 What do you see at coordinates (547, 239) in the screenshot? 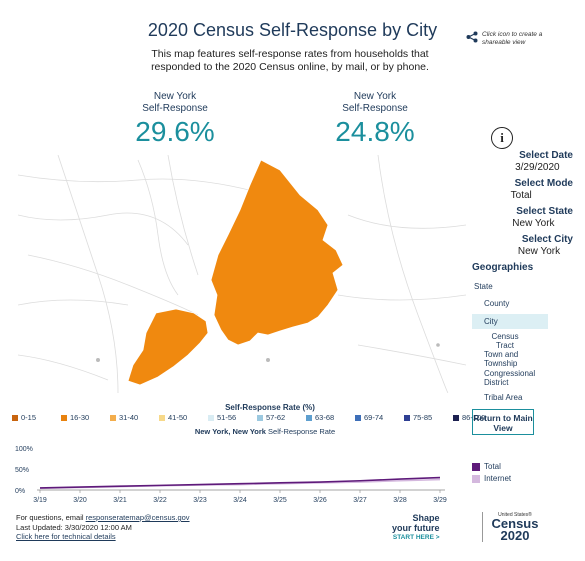
I see `select-heading: Select City` at bounding box center [547, 239].